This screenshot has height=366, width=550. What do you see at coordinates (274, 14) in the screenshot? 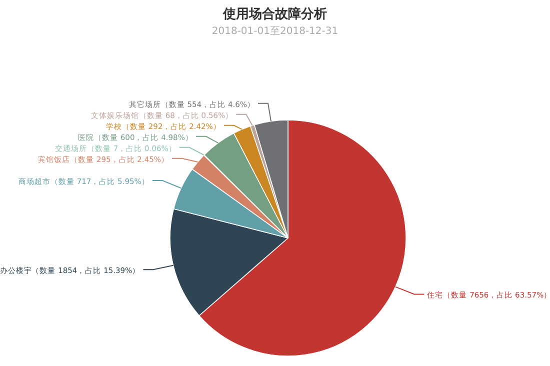
I see `chart-title: 使用场合故障分析` at bounding box center [274, 14].